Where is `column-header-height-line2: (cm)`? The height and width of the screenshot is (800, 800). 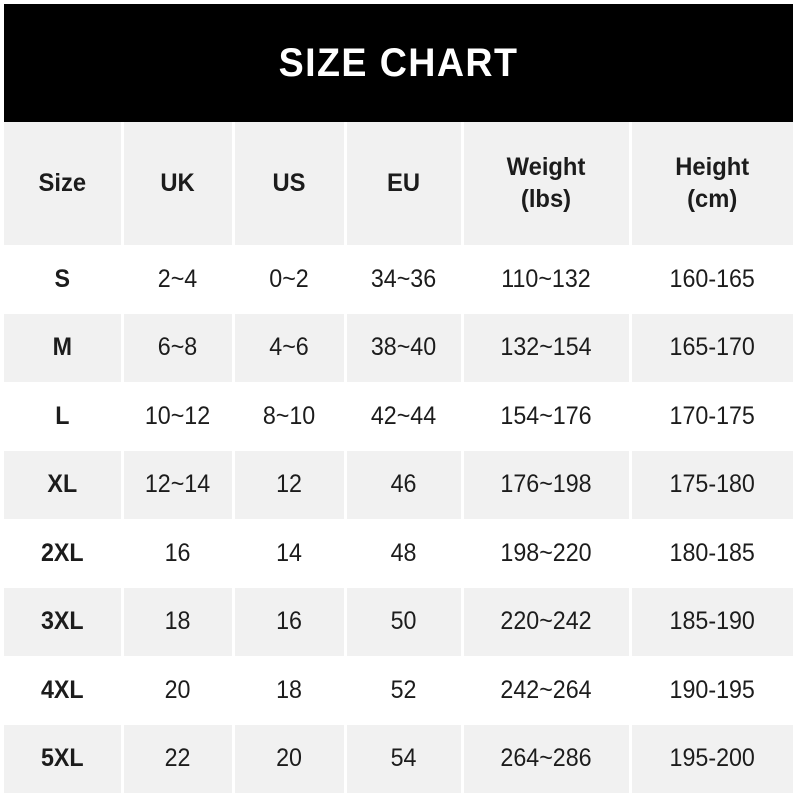
column-header-height-line2: (cm) is located at coordinates (712, 198).